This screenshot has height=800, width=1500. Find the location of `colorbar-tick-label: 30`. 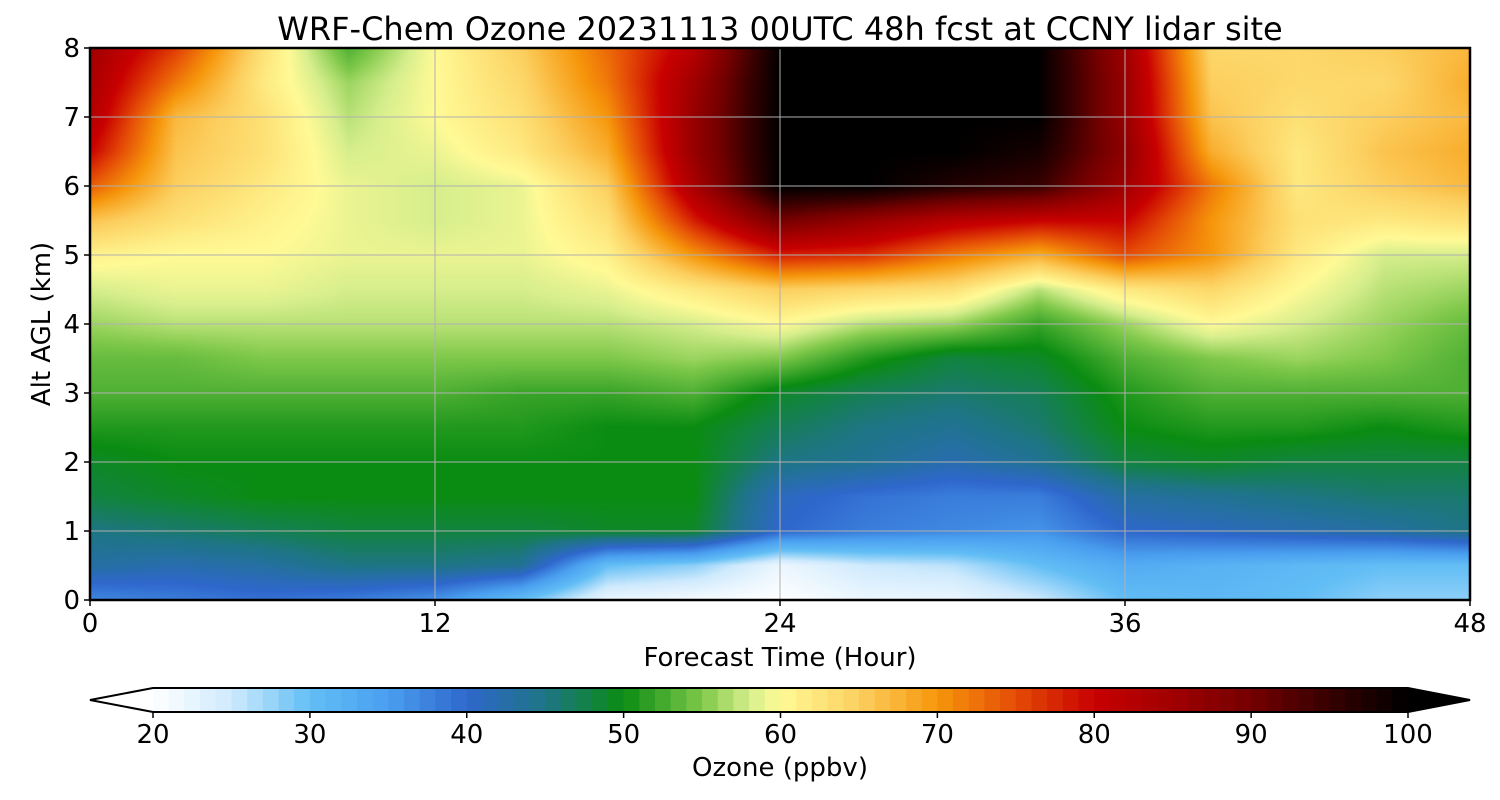

colorbar-tick-label: 30 is located at coordinates (309, 735).